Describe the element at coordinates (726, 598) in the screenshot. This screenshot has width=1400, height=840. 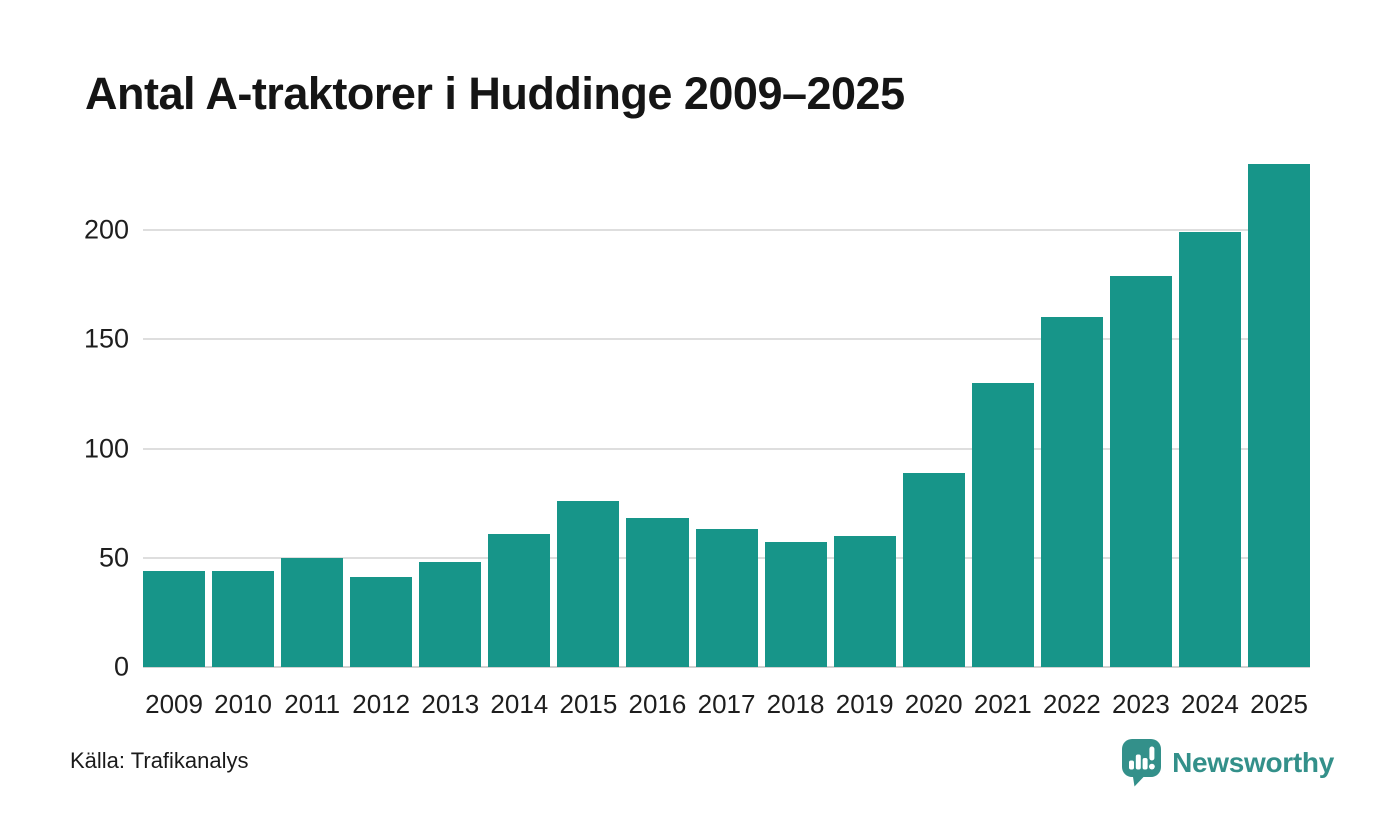
I see `bar-2017` at that location.